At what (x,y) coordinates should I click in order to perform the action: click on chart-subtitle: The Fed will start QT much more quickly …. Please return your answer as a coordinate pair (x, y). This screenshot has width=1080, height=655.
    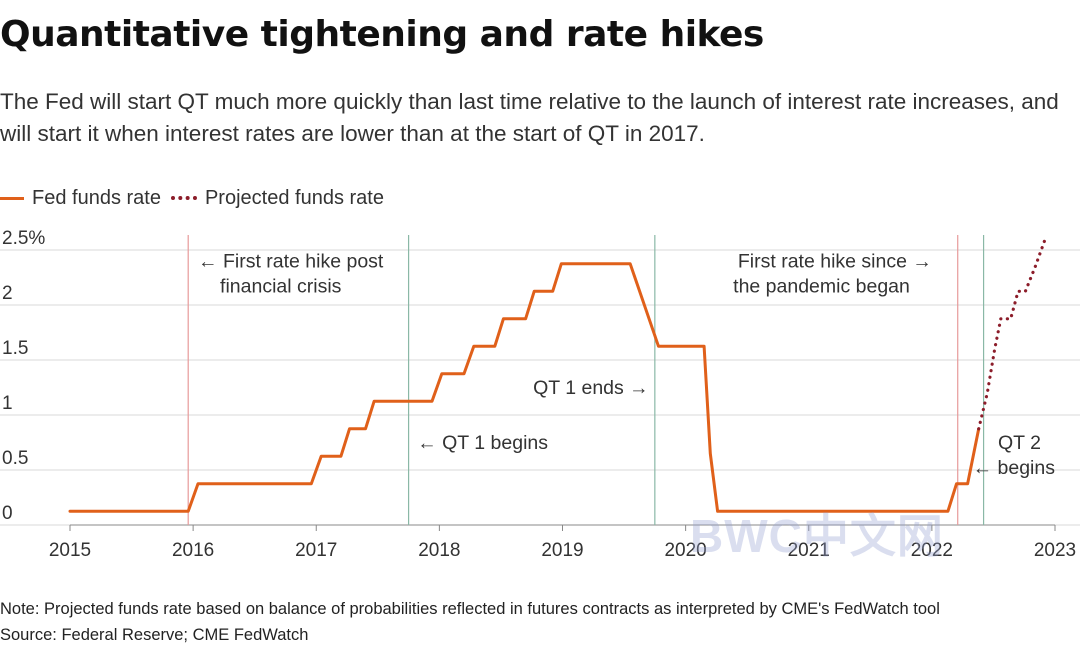
    Looking at the image, I should click on (529, 117).